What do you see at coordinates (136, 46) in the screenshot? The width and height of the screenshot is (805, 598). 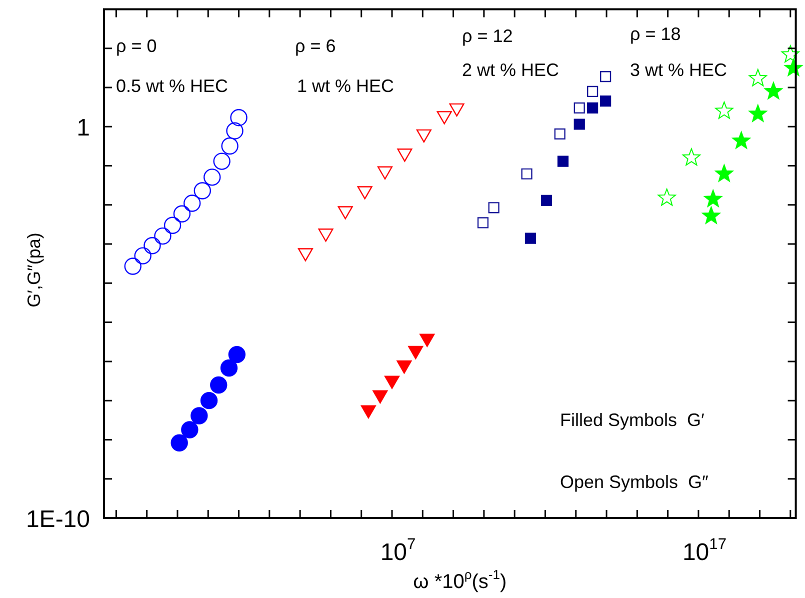 I see `annotation: ρ = 0` at bounding box center [136, 46].